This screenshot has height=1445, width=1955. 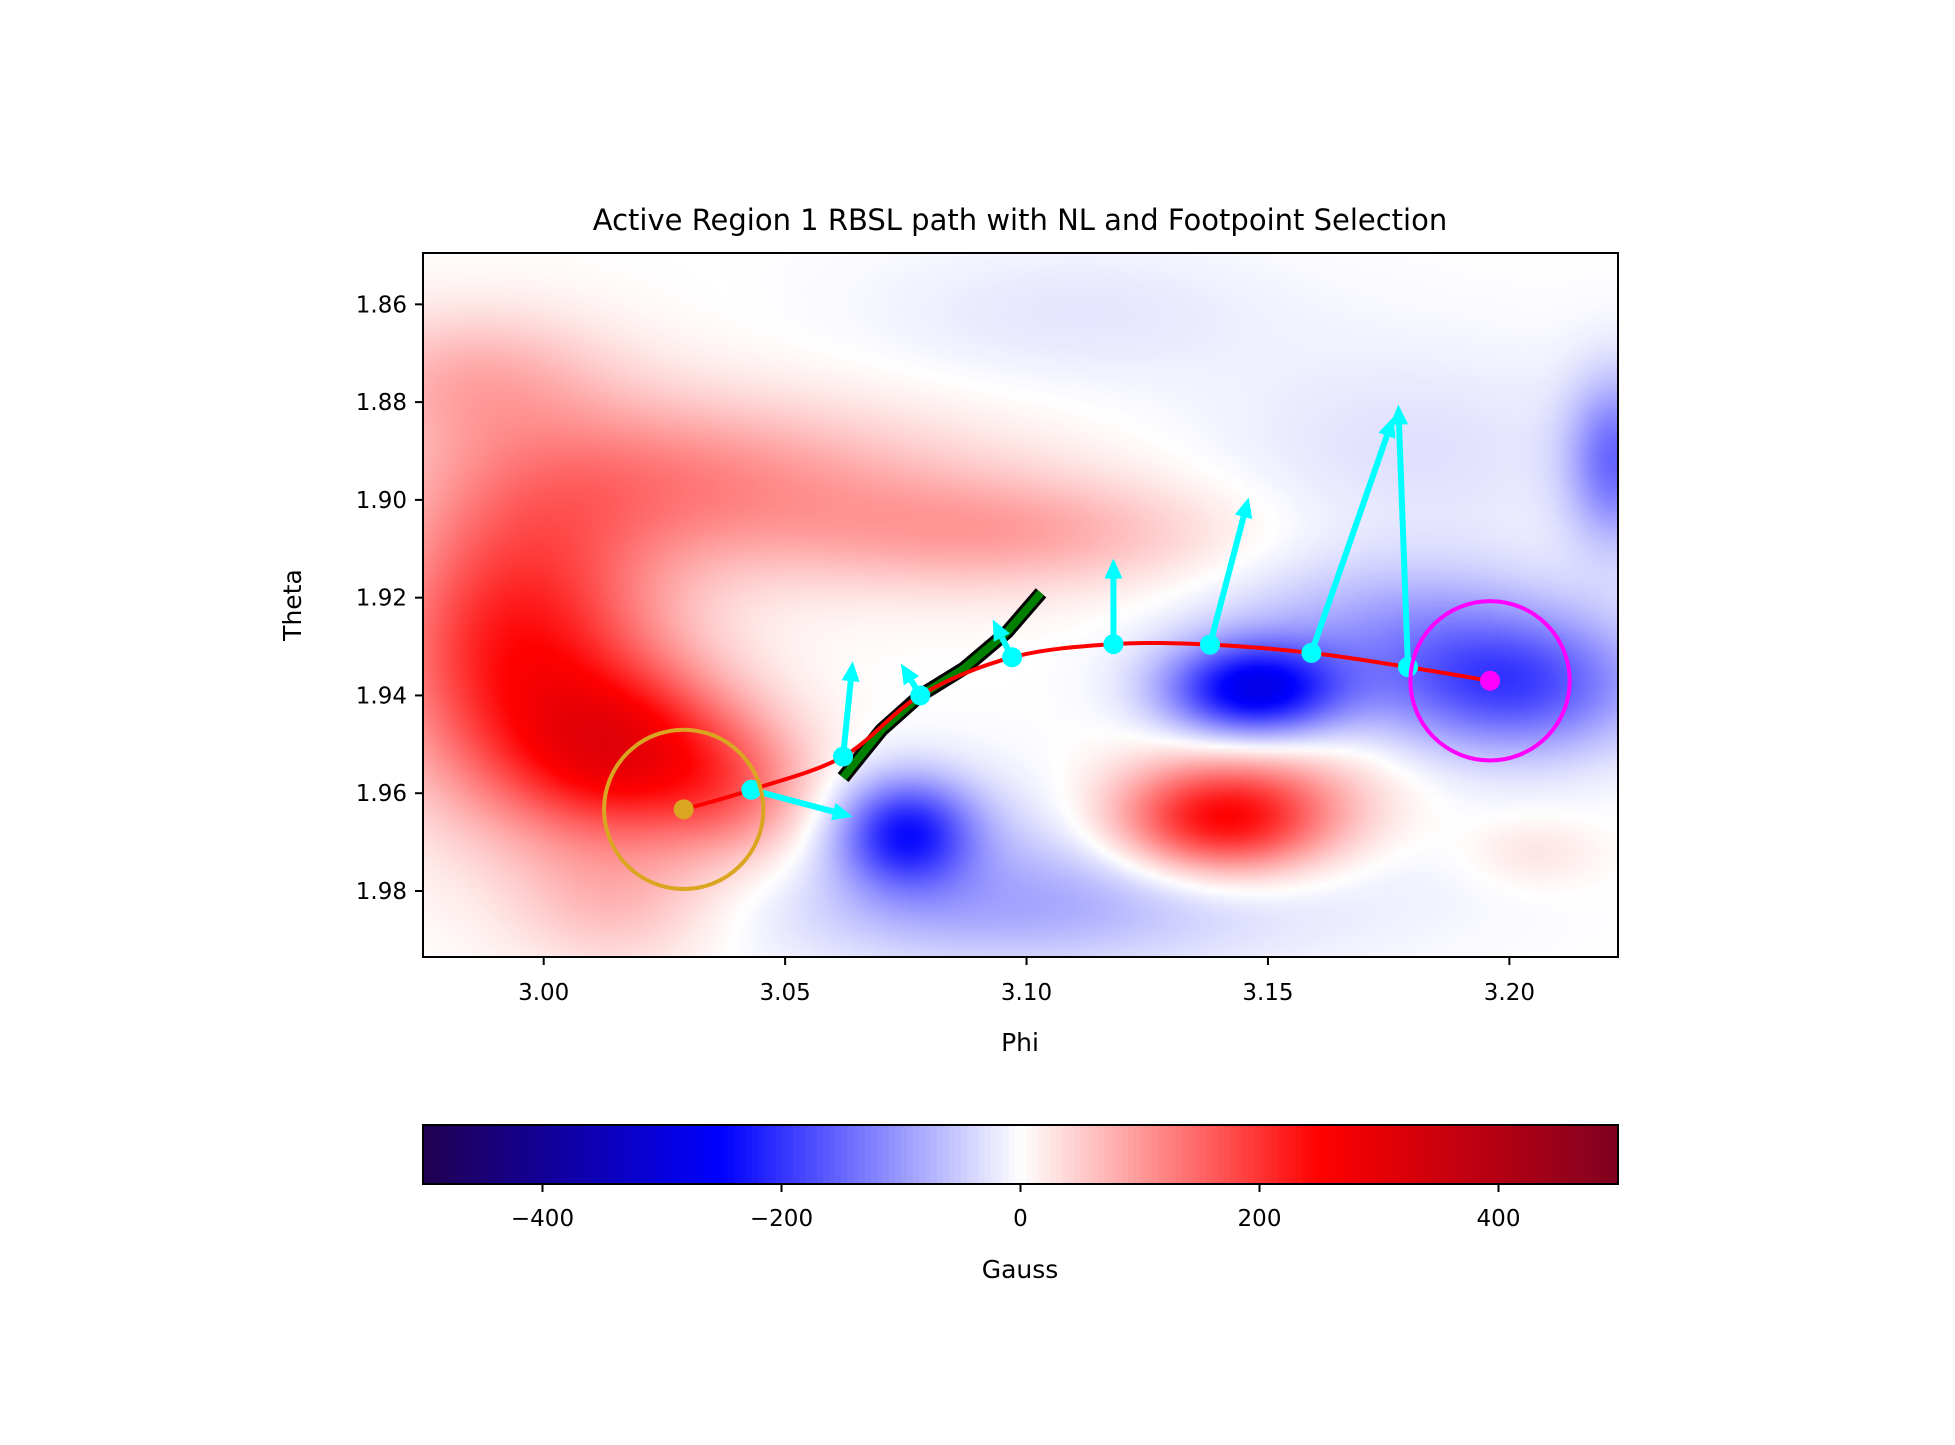 I want to click on colorbar-tick-label: −400, so click(x=542, y=1219).